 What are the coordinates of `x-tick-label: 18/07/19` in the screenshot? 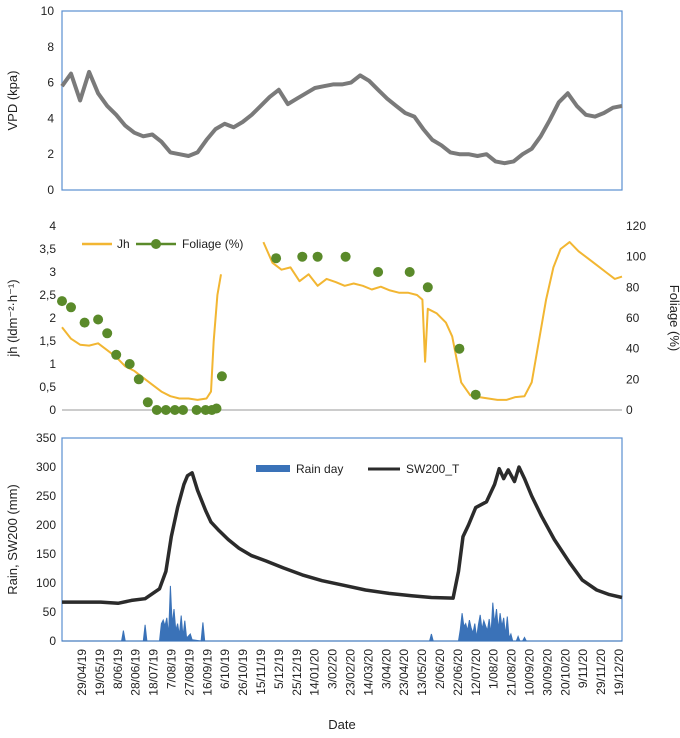 It's located at (154, 672).